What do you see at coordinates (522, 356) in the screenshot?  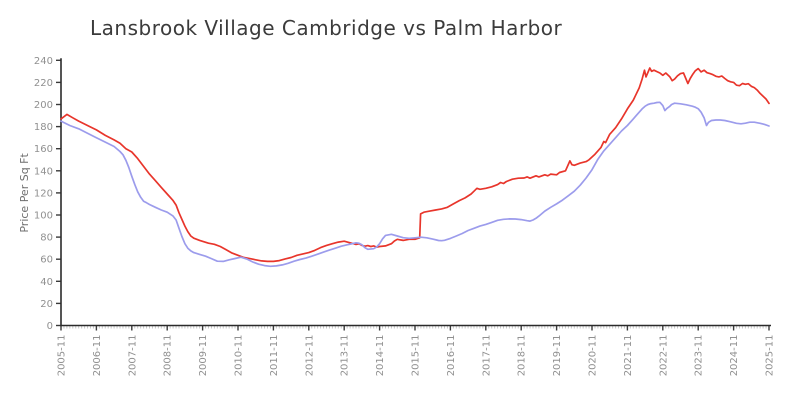 I see `x-tick-label: 2018-11` at bounding box center [522, 356].